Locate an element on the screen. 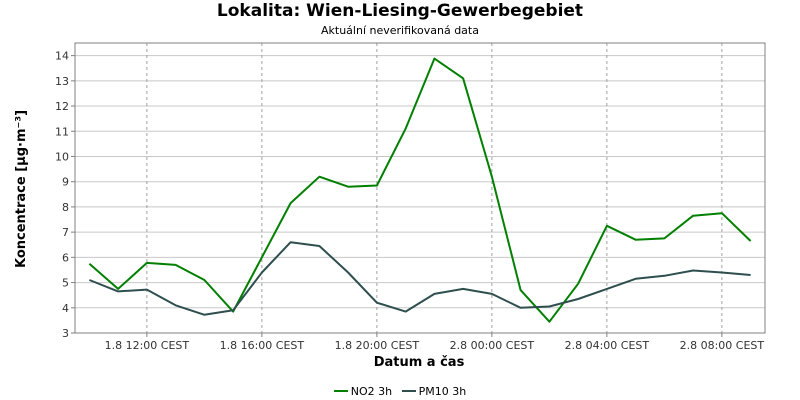 This screenshot has width=800, height=400. y-tick-label: 6 is located at coordinates (65, 257).